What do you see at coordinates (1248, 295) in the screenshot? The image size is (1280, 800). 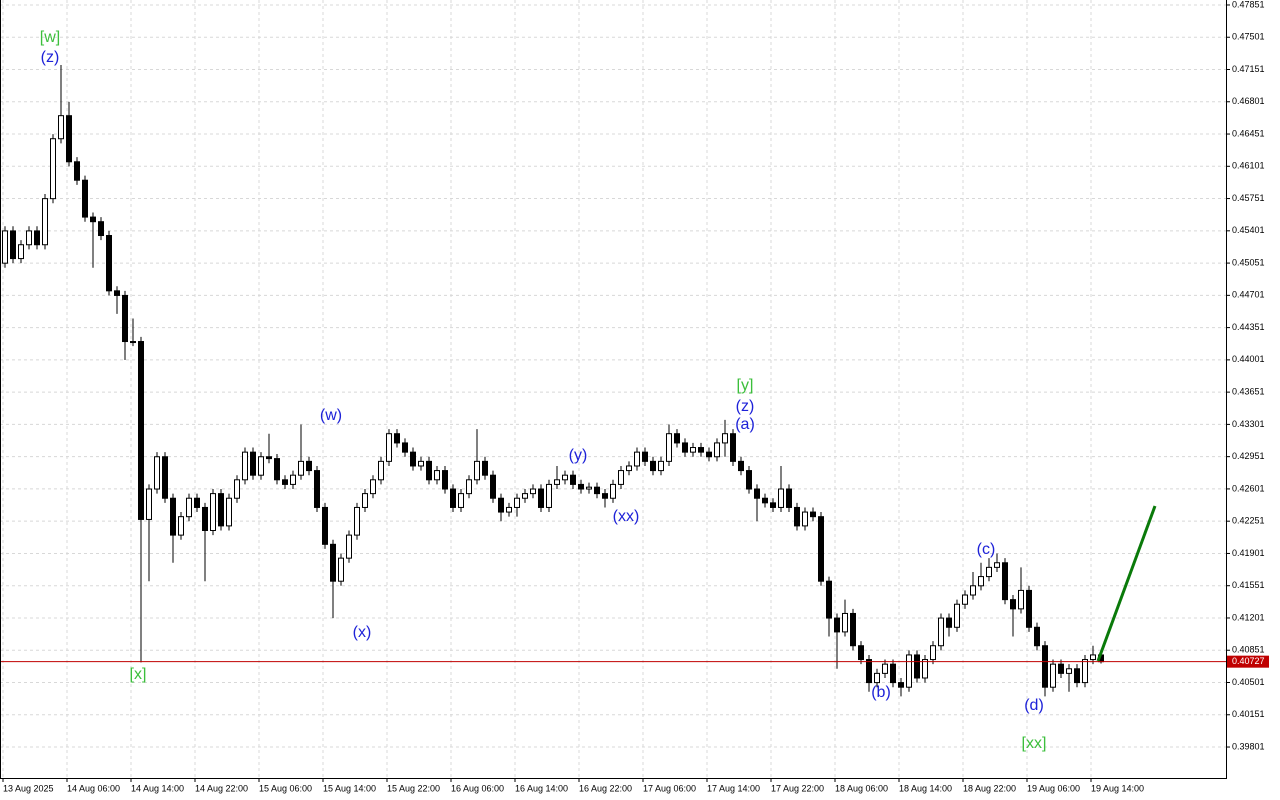 I see `y-tick-label: 0.44701` at bounding box center [1248, 295].